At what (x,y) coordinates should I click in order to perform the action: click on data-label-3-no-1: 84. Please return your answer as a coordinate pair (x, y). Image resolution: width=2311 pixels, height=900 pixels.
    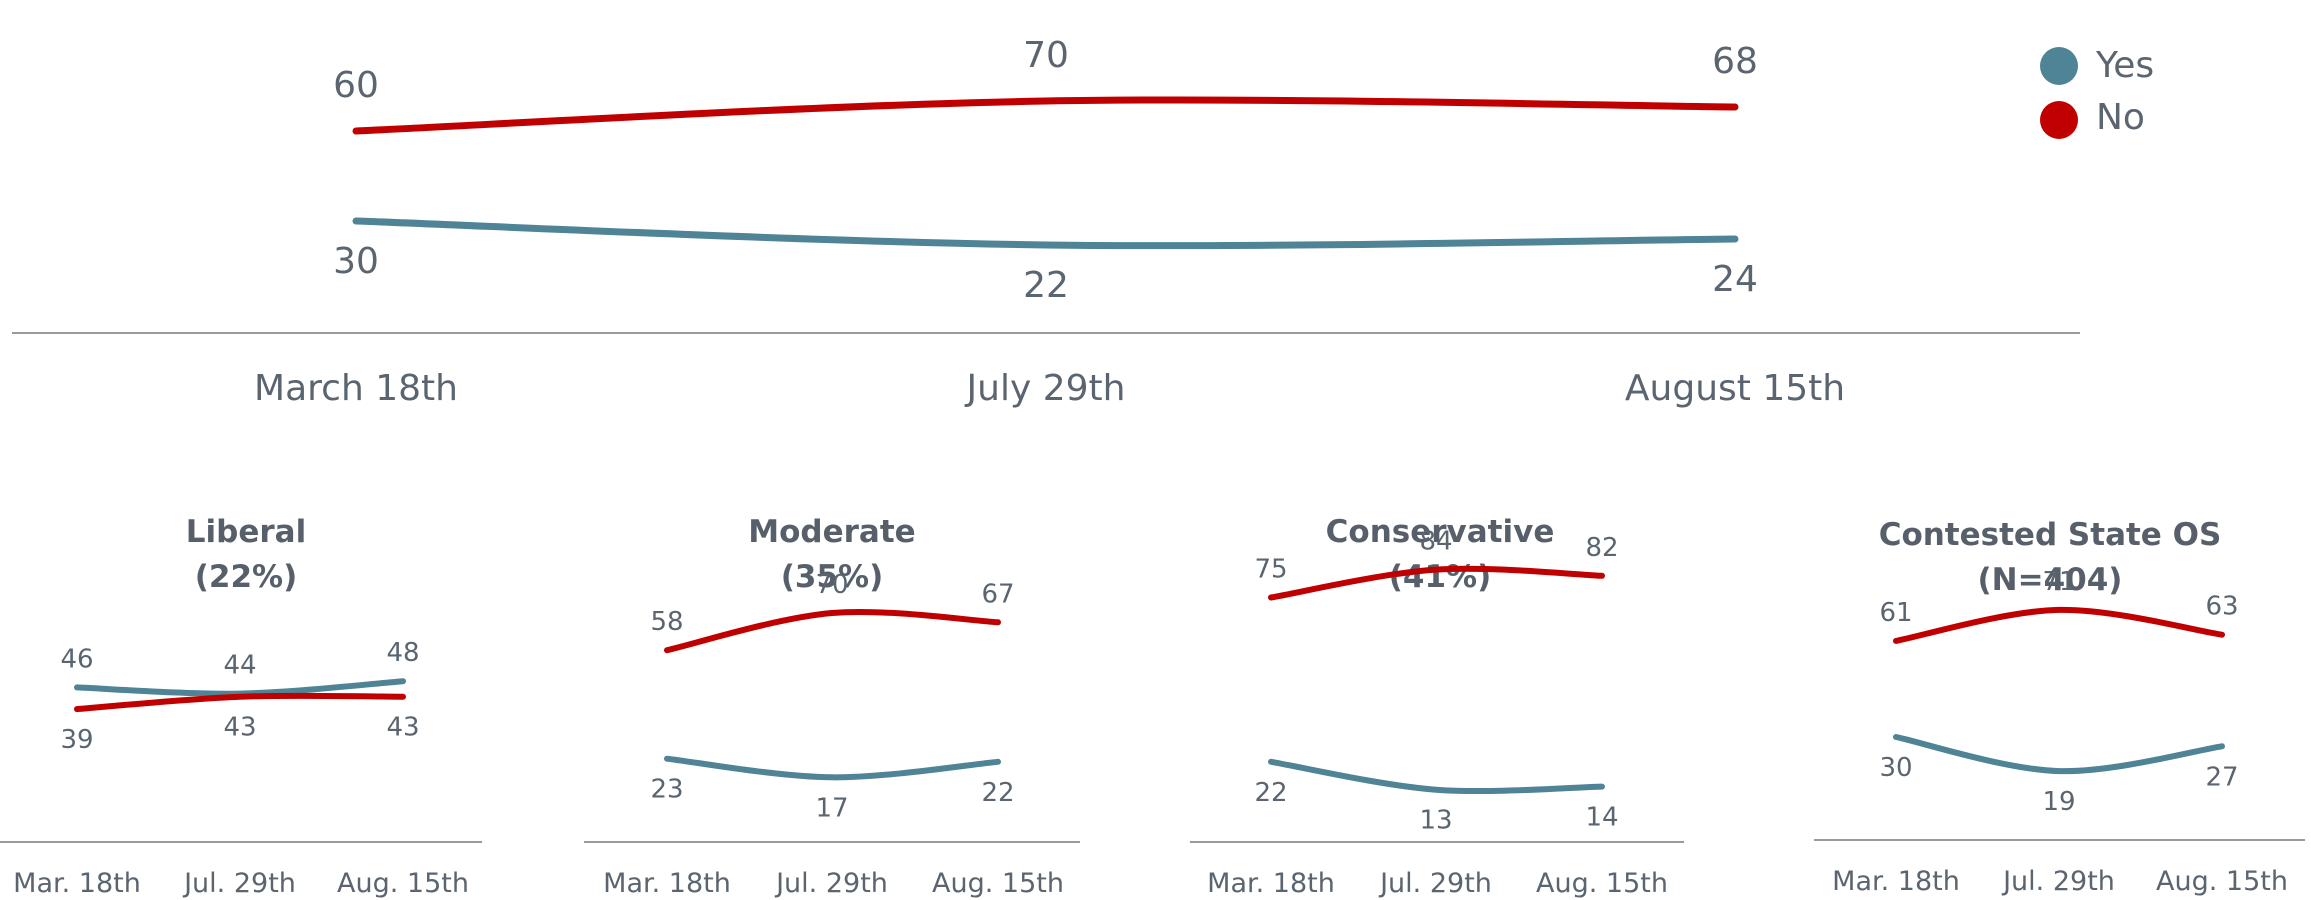
    Looking at the image, I should click on (1435, 542).